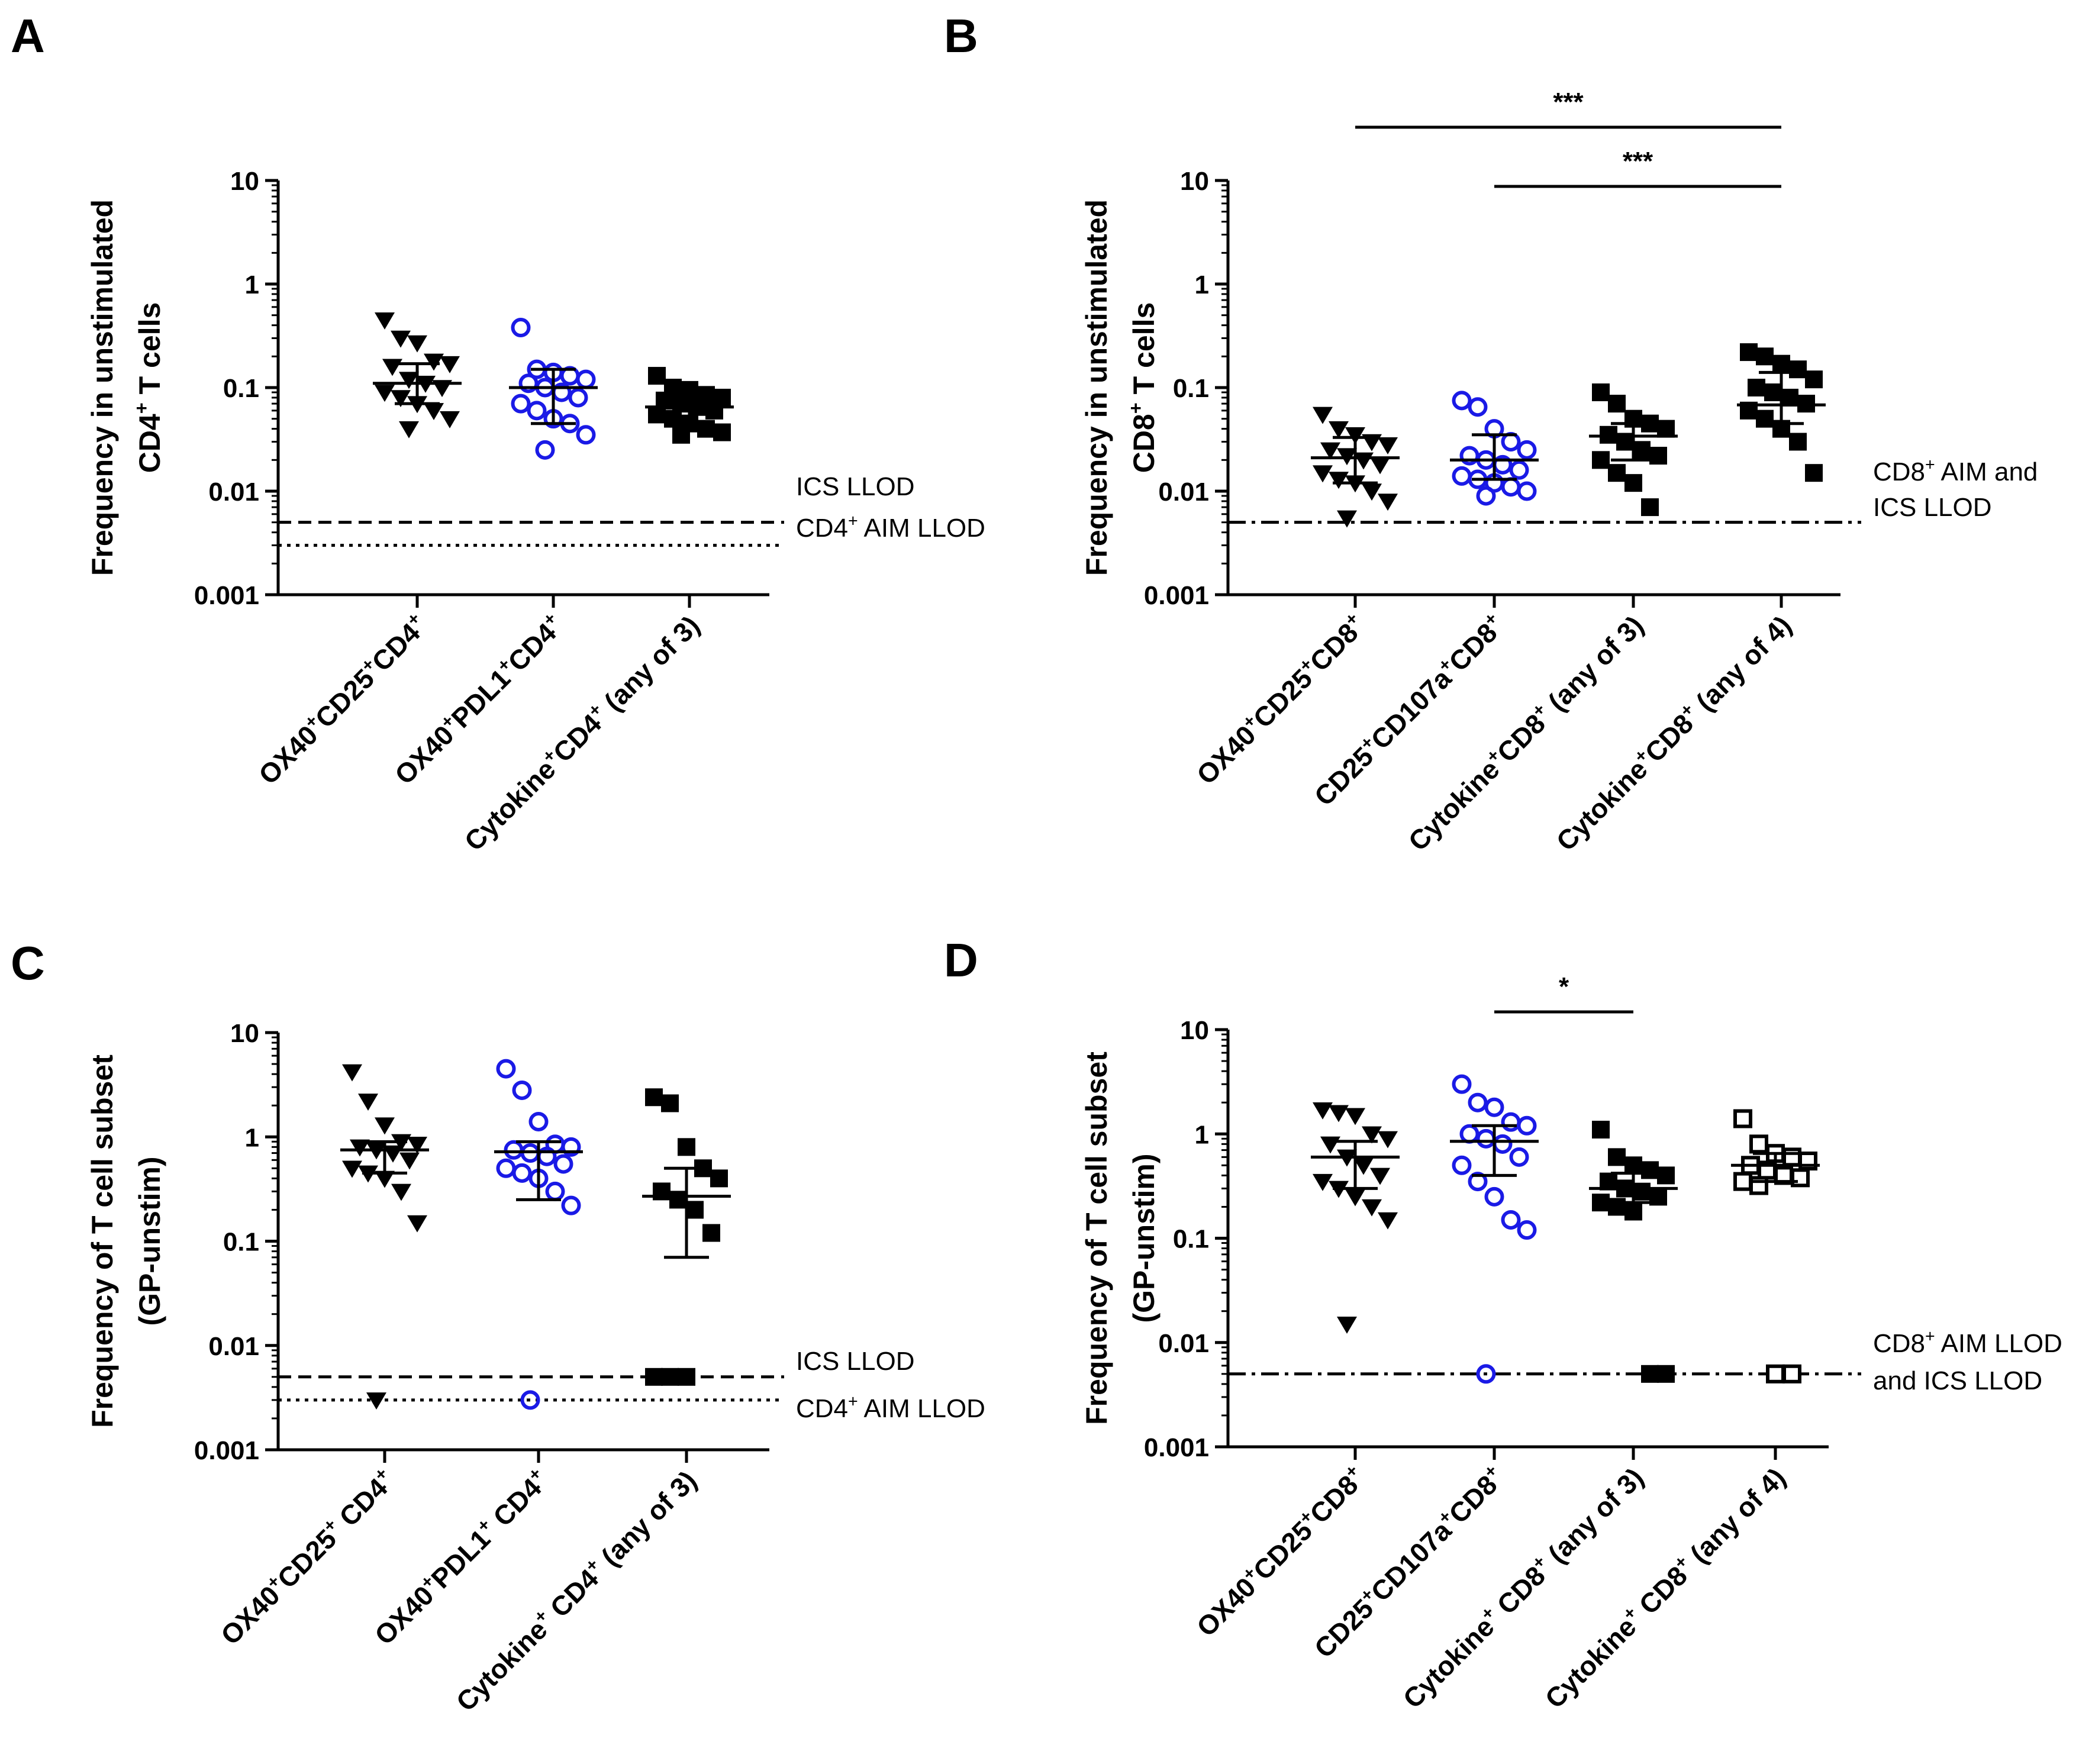  Describe the element at coordinates (1096, 1239) in the screenshot. I see `y-axis-label: Frequency of T cell subset` at that location.